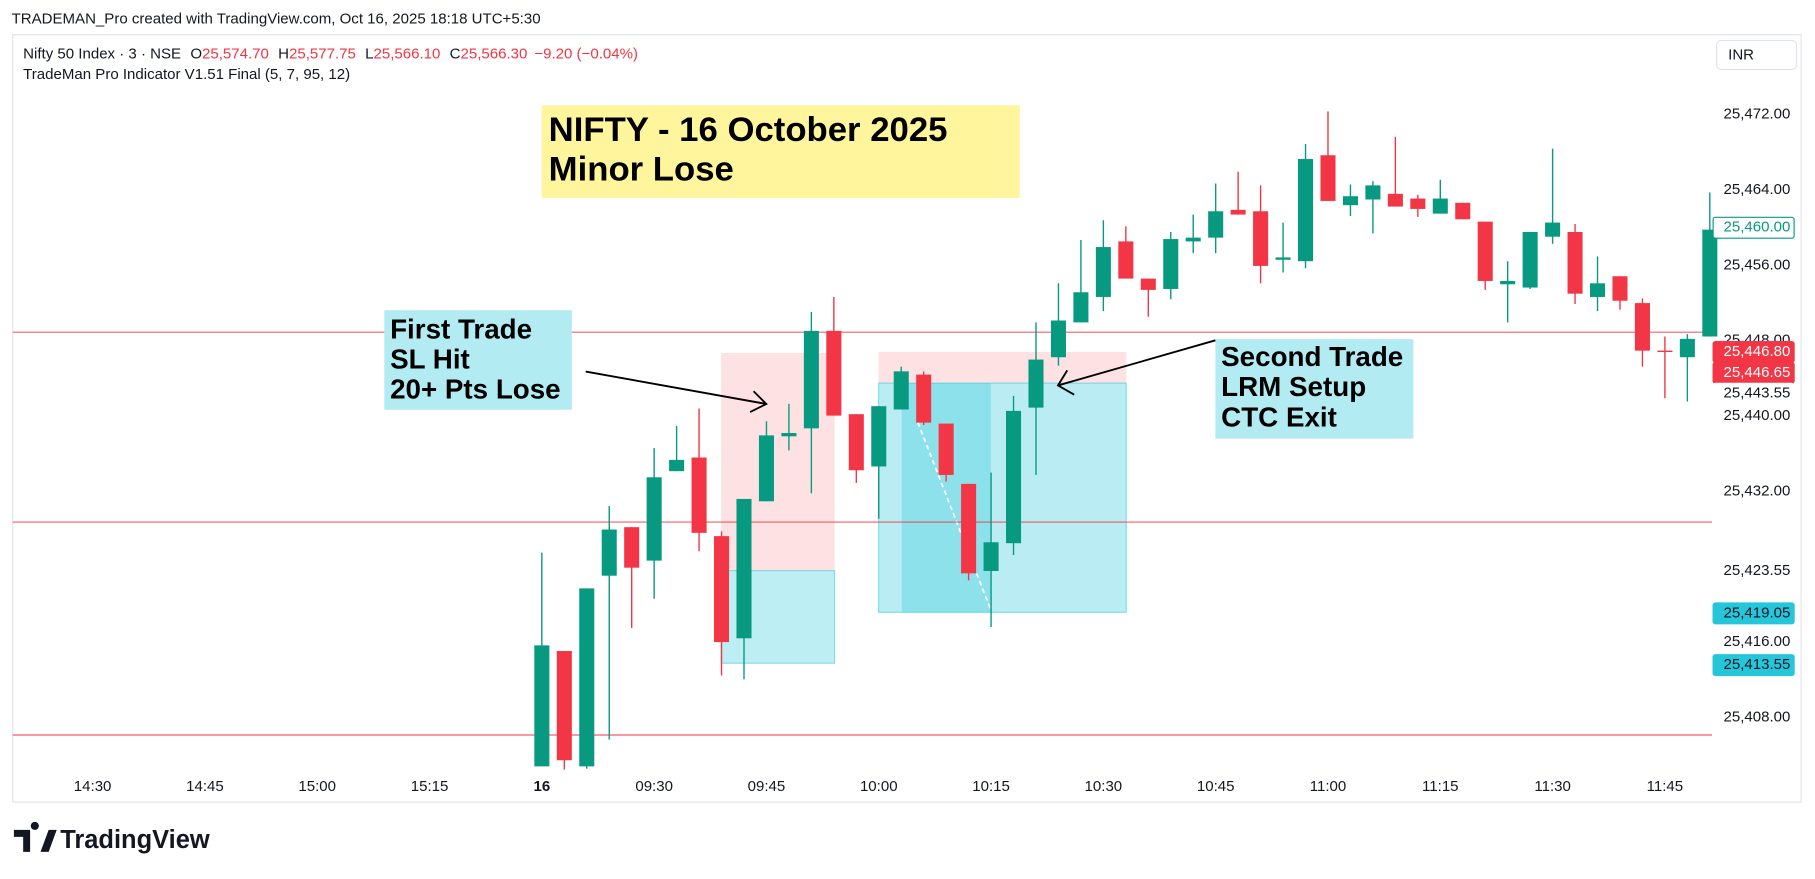  What do you see at coordinates (1216, 786) in the screenshot?
I see `x-tick-label: 10:45` at bounding box center [1216, 786].